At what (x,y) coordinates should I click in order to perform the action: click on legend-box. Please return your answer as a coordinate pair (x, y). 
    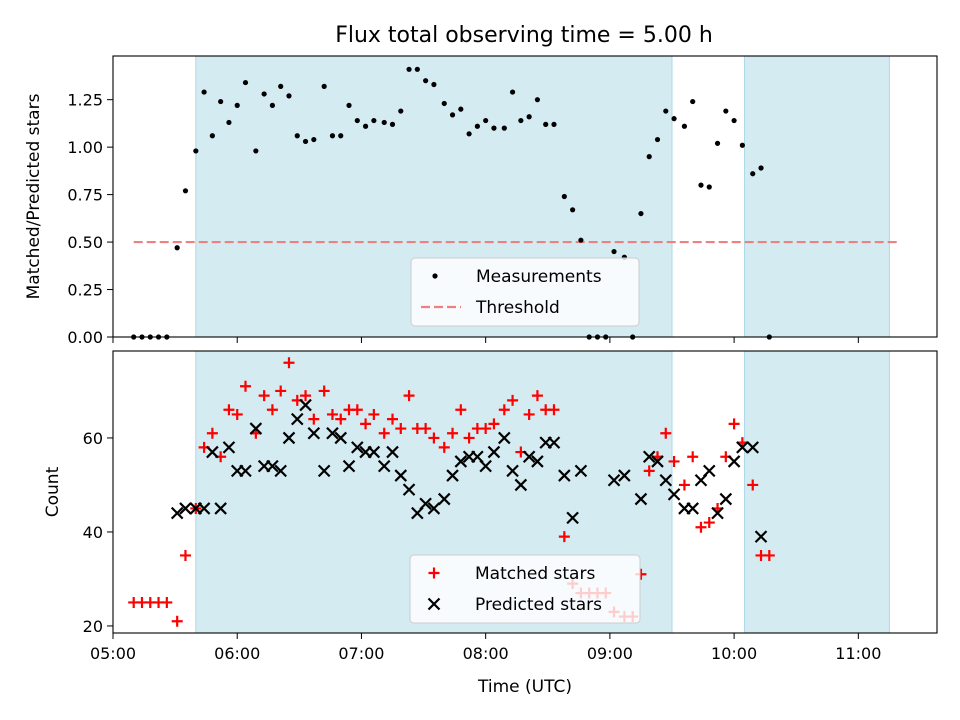
    Looking at the image, I should click on (525, 292).